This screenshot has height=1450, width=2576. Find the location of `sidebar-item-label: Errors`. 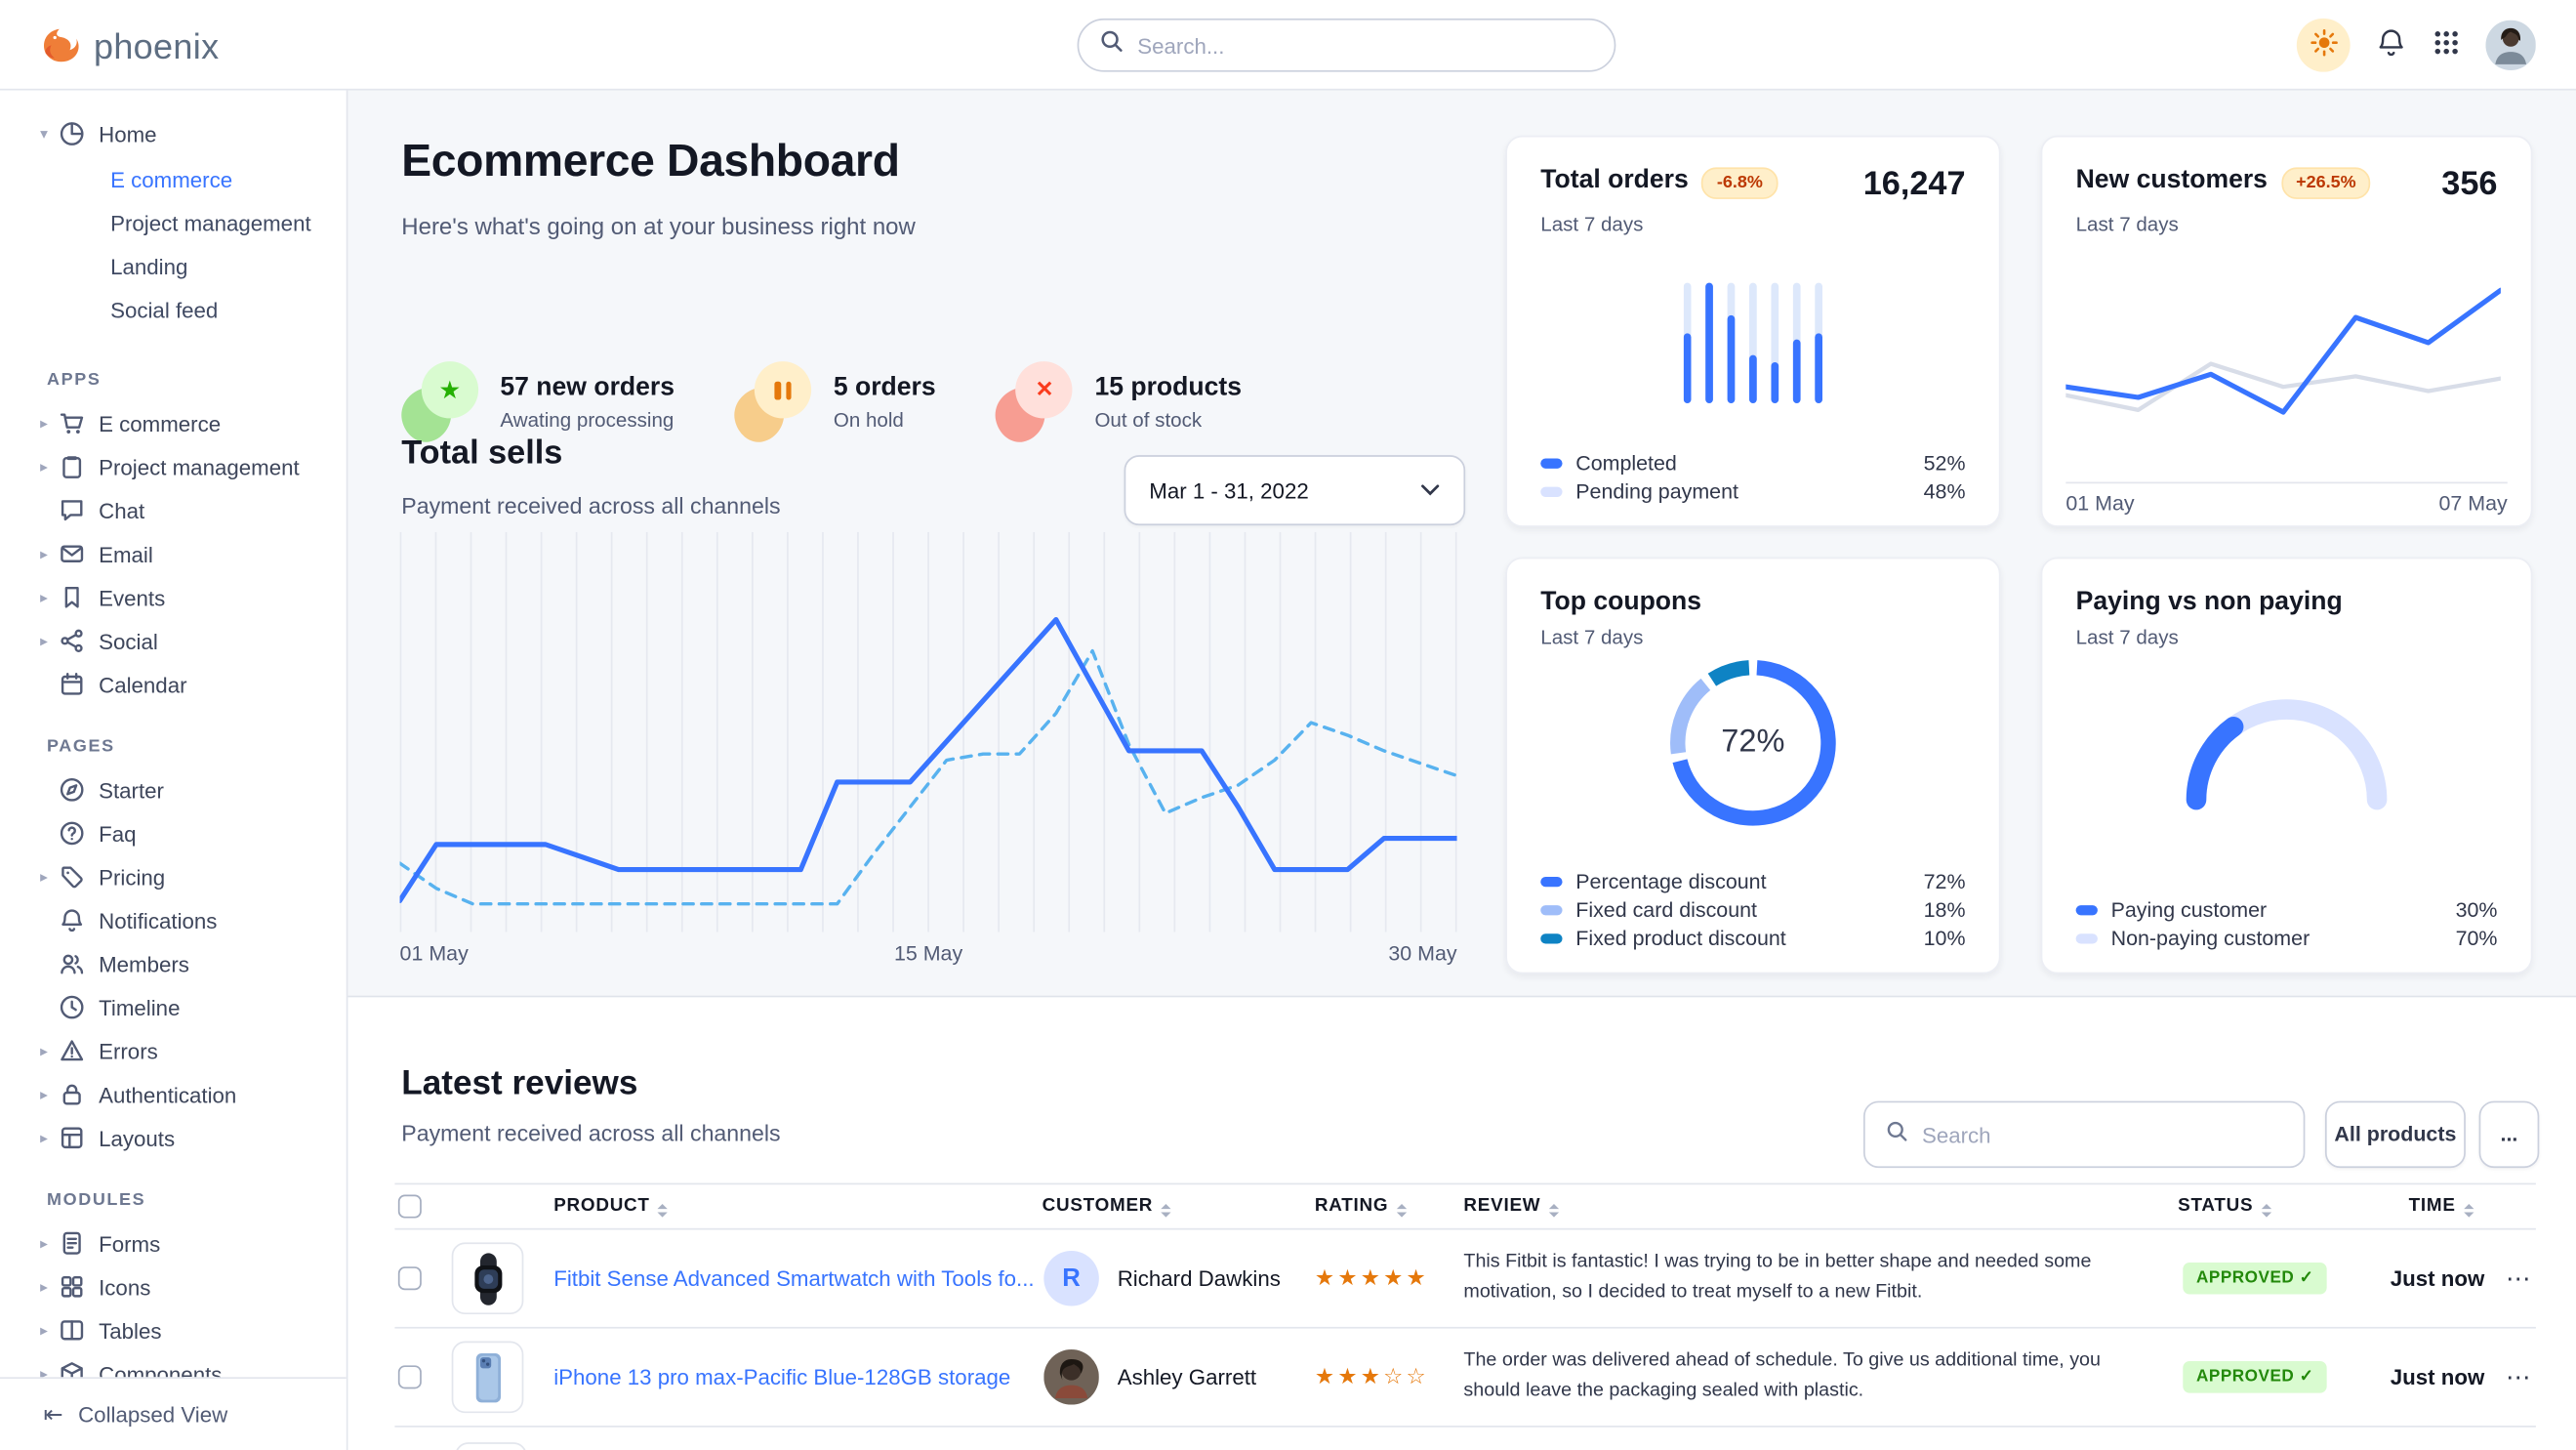

sidebar-item-label: Errors is located at coordinates (128, 1051).